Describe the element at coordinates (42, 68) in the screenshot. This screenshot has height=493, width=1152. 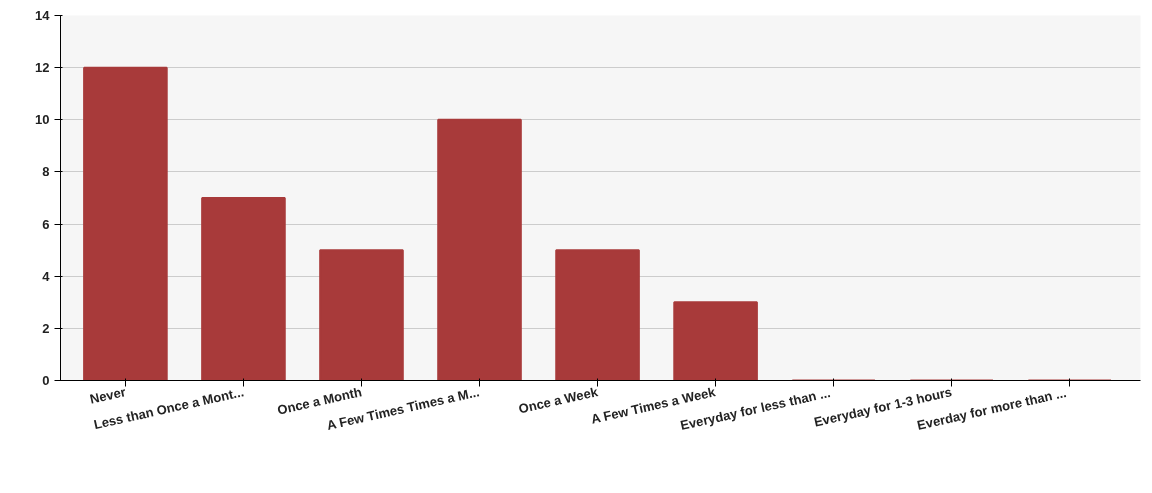
I see `y-tick-label: 12` at that location.